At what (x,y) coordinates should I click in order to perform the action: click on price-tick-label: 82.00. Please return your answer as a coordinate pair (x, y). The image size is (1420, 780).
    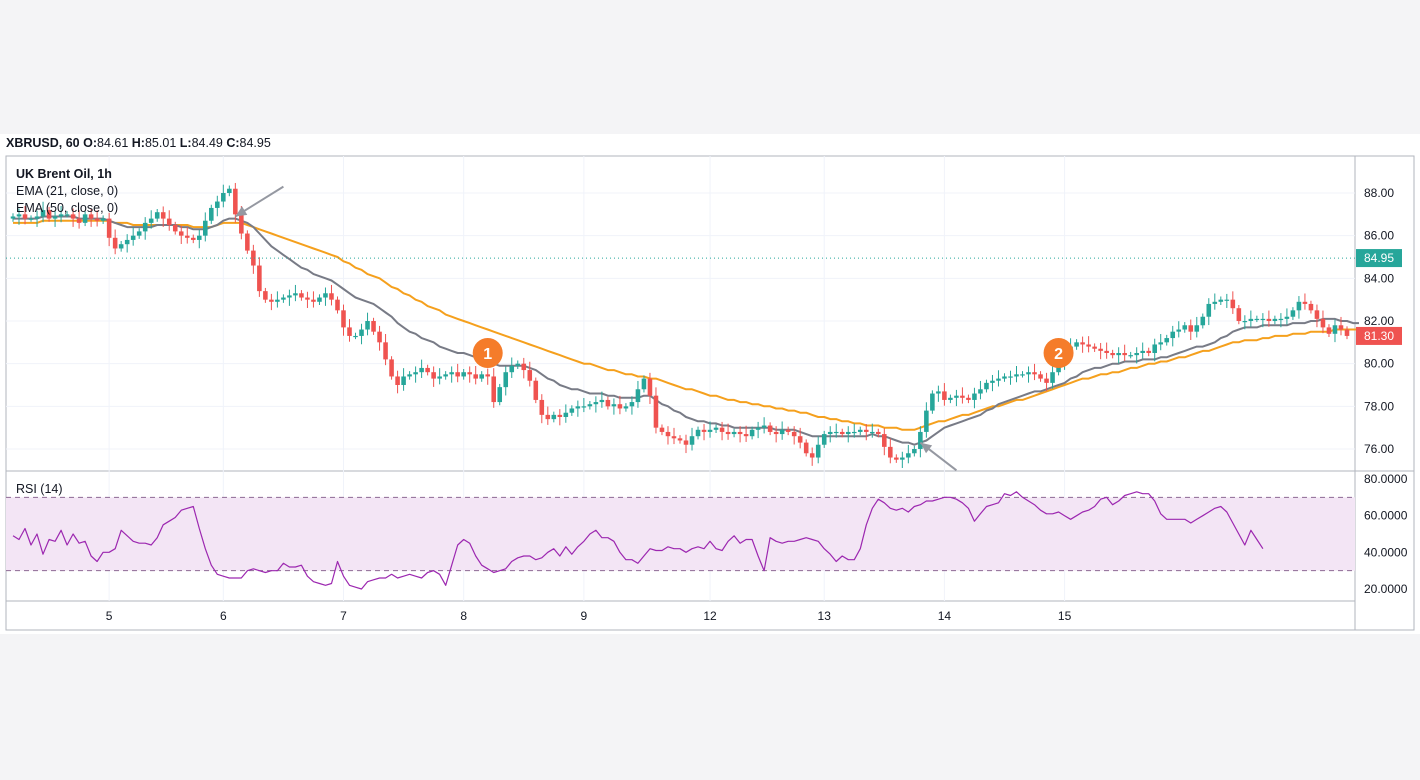
    Looking at the image, I should click on (1379, 321).